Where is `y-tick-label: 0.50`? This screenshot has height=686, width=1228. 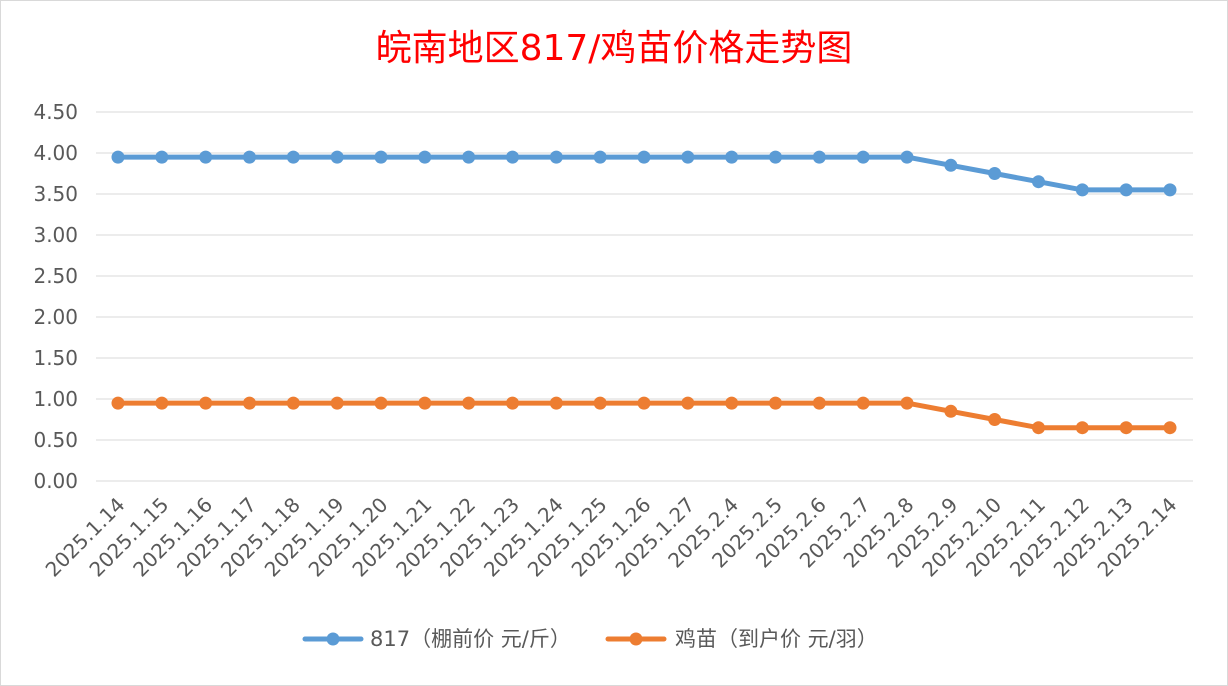 y-tick-label: 0.50 is located at coordinates (55, 440).